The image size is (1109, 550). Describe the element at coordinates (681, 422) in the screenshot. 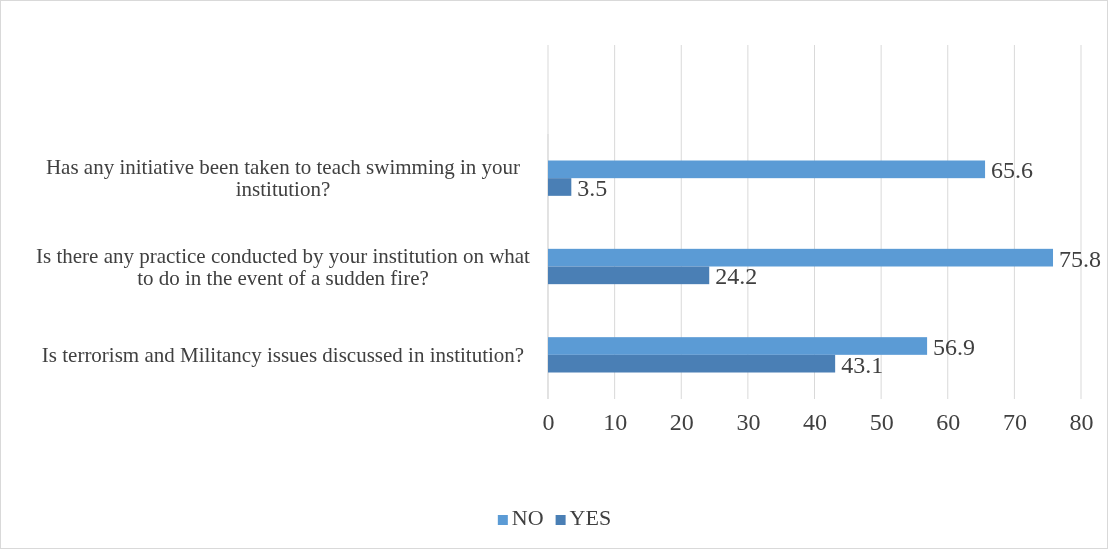

I see `x-tick-label: 20` at that location.